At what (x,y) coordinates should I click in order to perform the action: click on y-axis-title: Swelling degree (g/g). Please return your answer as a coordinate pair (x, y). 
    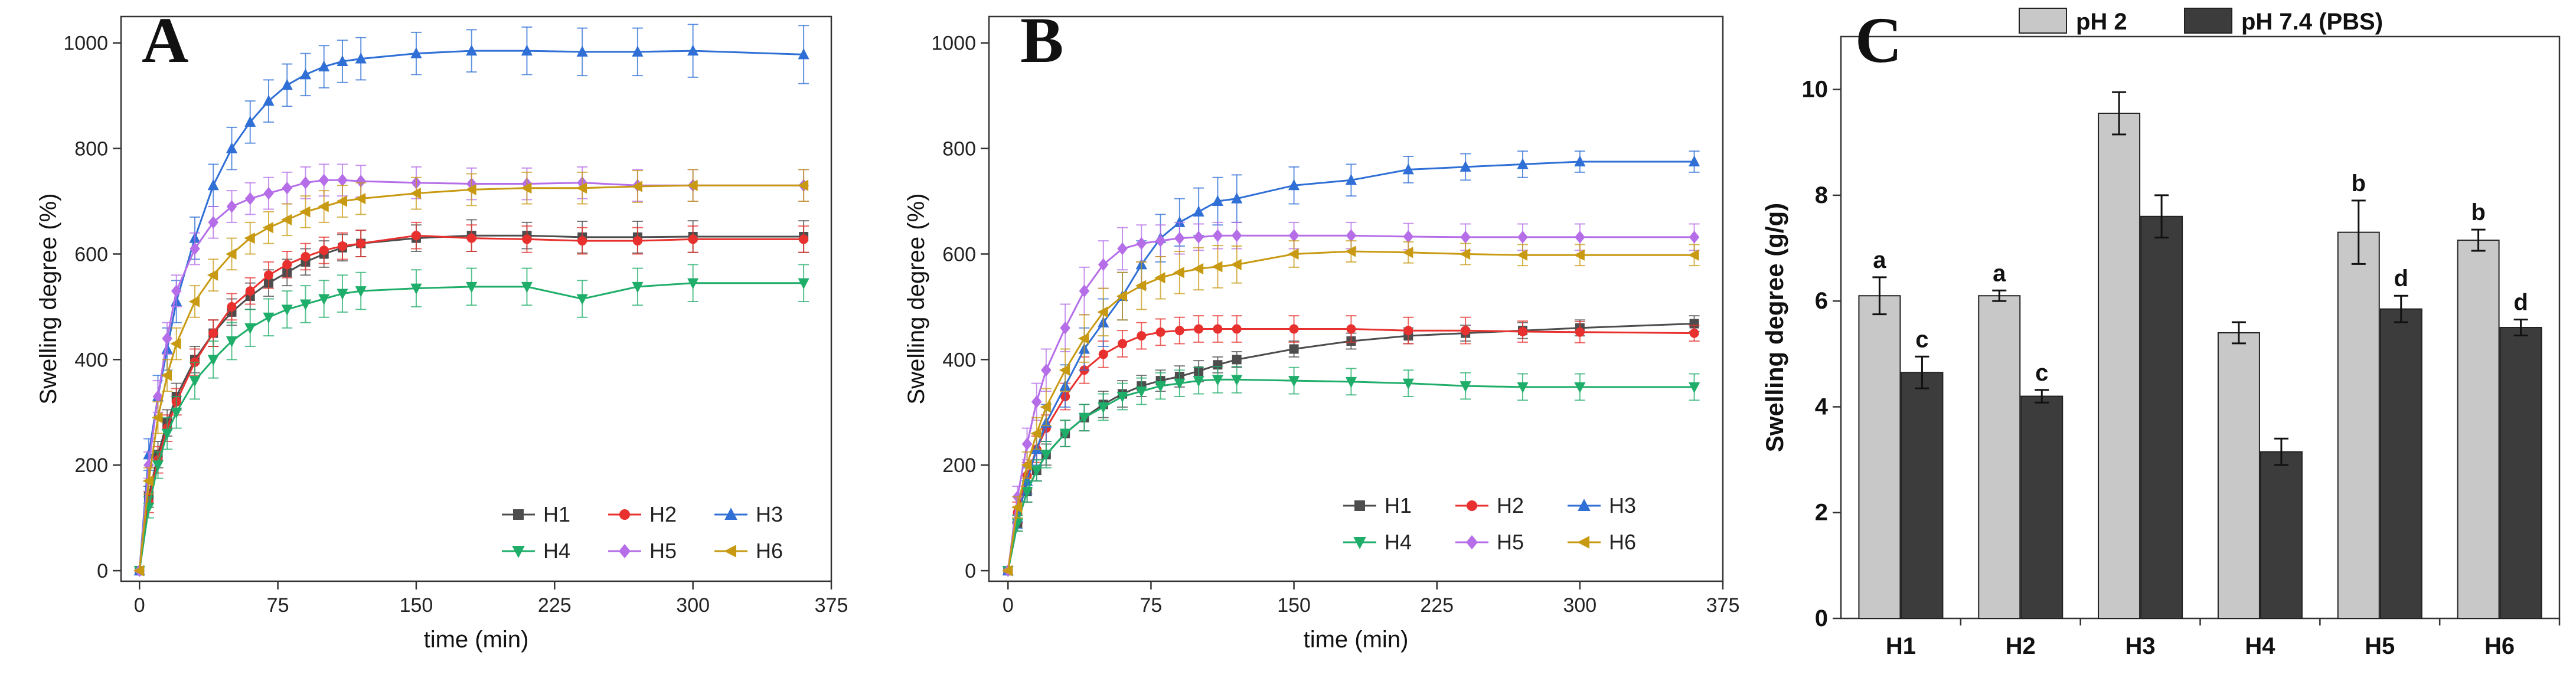
    Looking at the image, I should click on (1774, 327).